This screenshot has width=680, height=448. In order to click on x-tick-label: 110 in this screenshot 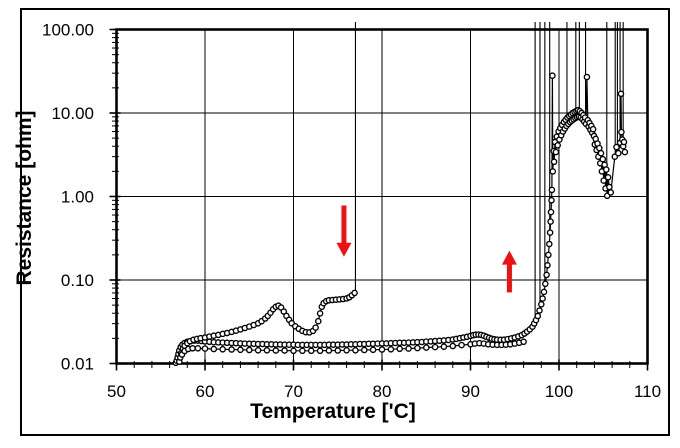, I will do `click(647, 391)`.